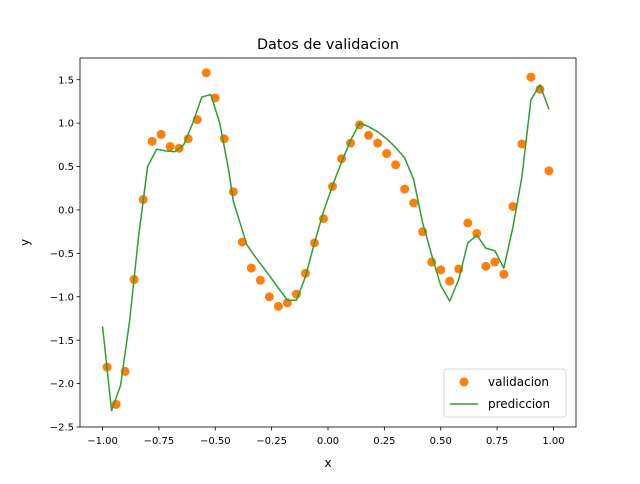 This screenshot has width=640, height=484. What do you see at coordinates (159, 441) in the screenshot?
I see `x-tick-label: −0.75` at bounding box center [159, 441].